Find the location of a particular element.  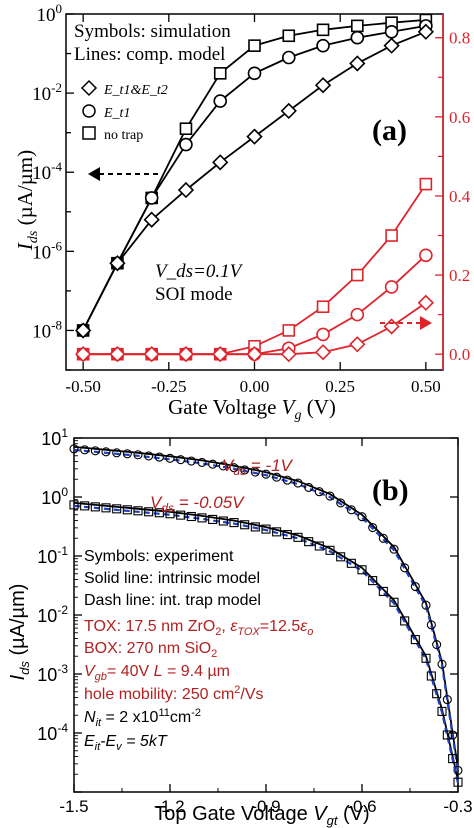

annotation-dash-line: Dash line: int. trap model is located at coordinates (172, 600).